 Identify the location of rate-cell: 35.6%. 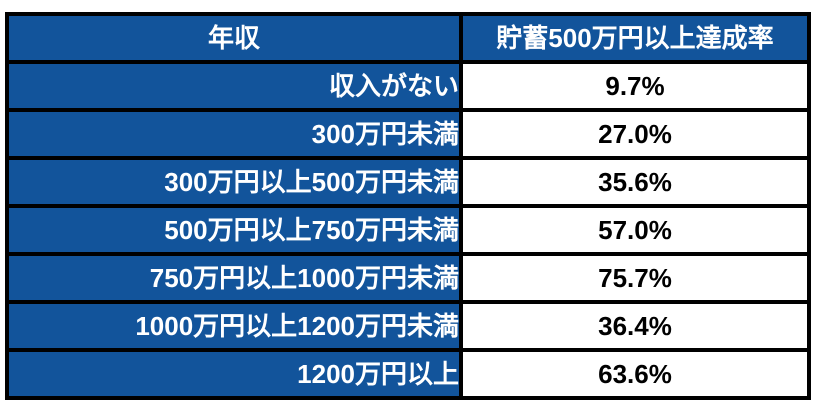
(635, 182).